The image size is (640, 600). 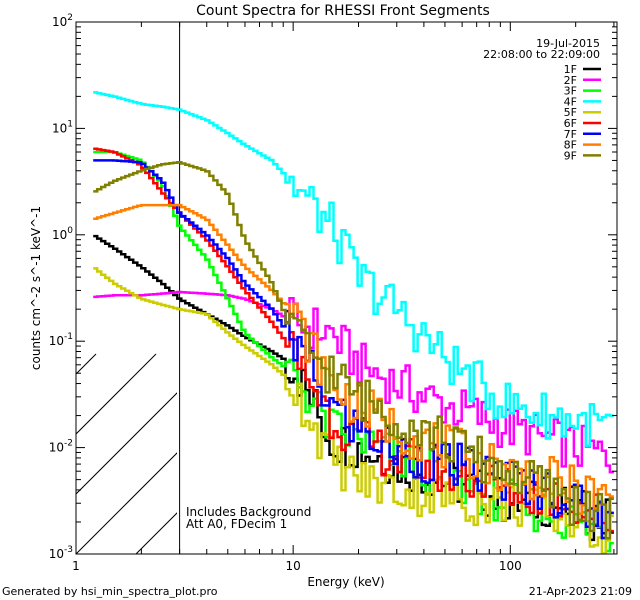 What do you see at coordinates (570, 80) in the screenshot?
I see `legend-label-2F: 2F` at bounding box center [570, 80].